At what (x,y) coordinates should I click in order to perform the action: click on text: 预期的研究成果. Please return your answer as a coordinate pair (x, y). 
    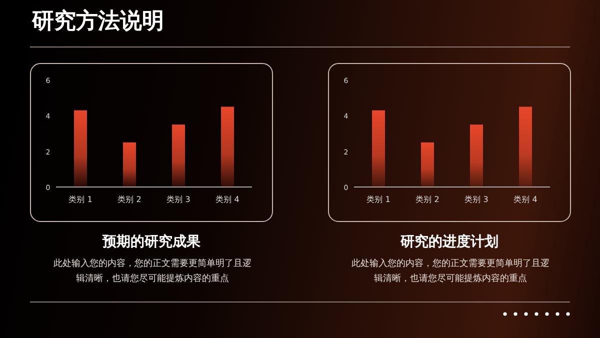
    Looking at the image, I should click on (151, 242).